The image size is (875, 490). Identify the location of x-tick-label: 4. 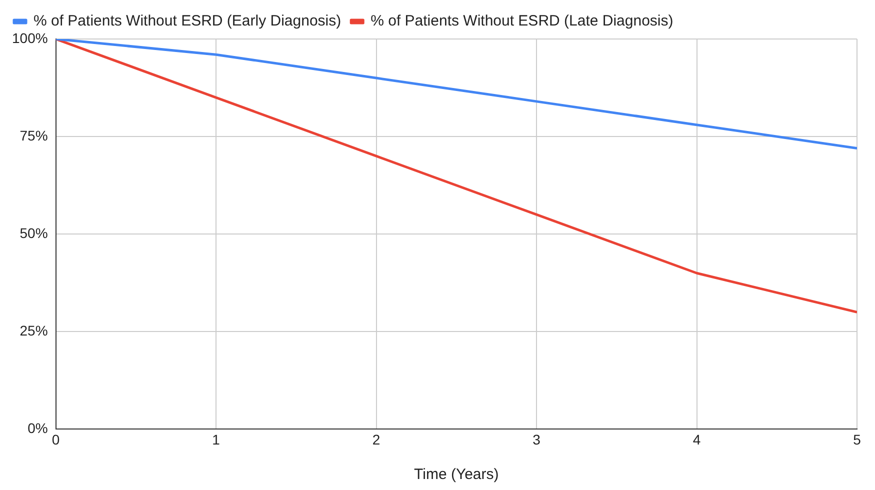
(696, 439).